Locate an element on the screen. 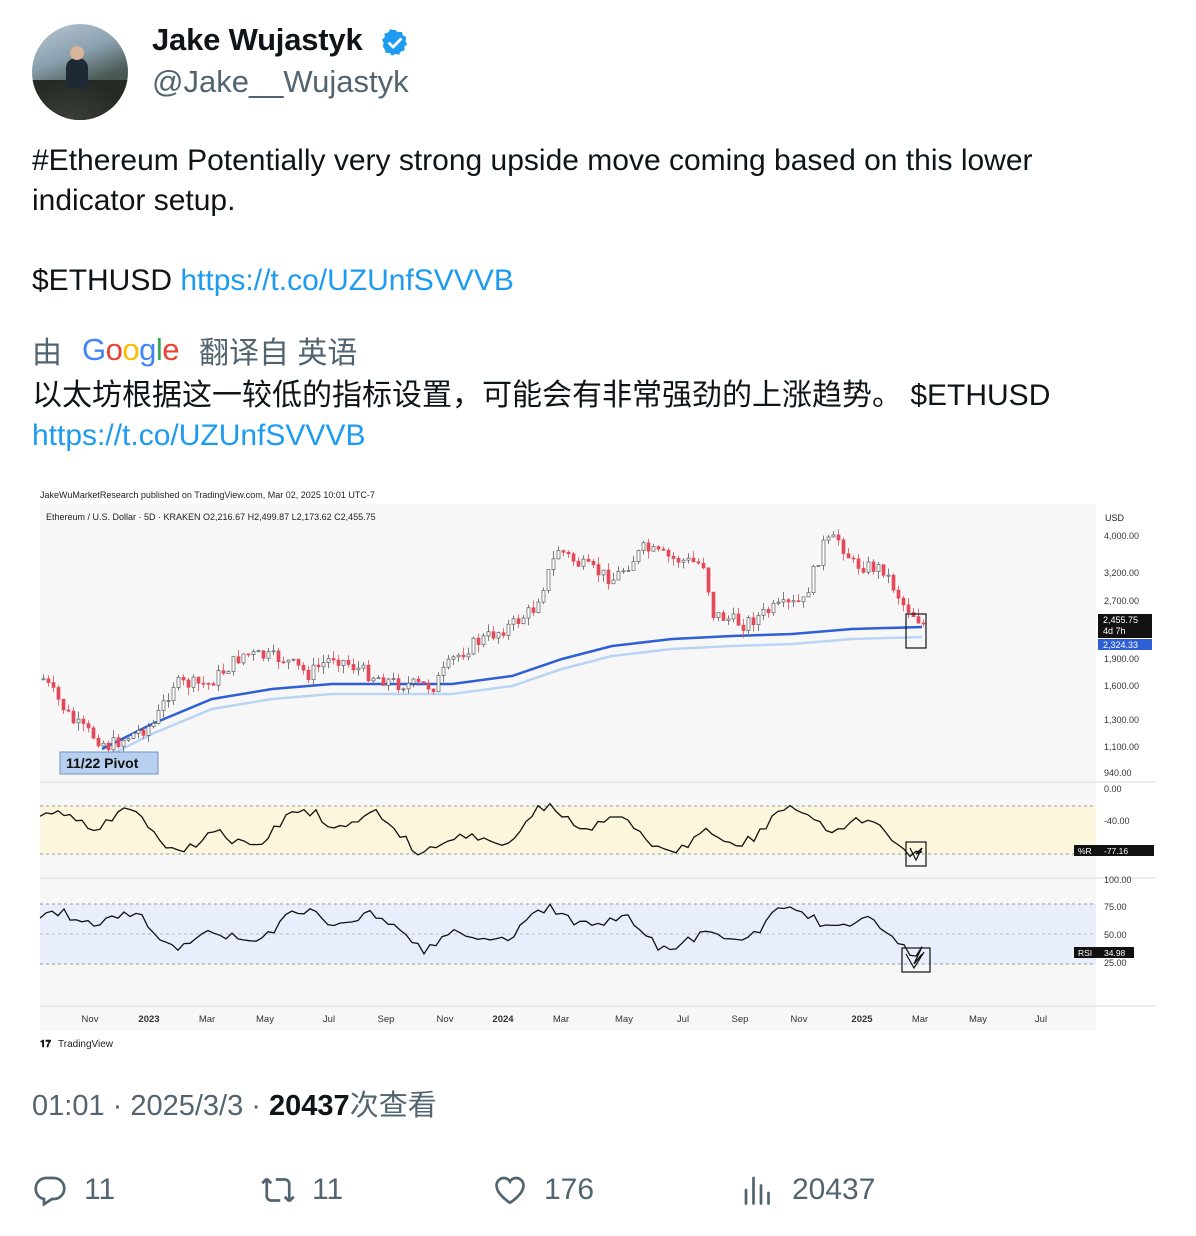 Image resolution: width=1196 pixels, height=1236 pixels. retweet-icon is located at coordinates (278, 1190).